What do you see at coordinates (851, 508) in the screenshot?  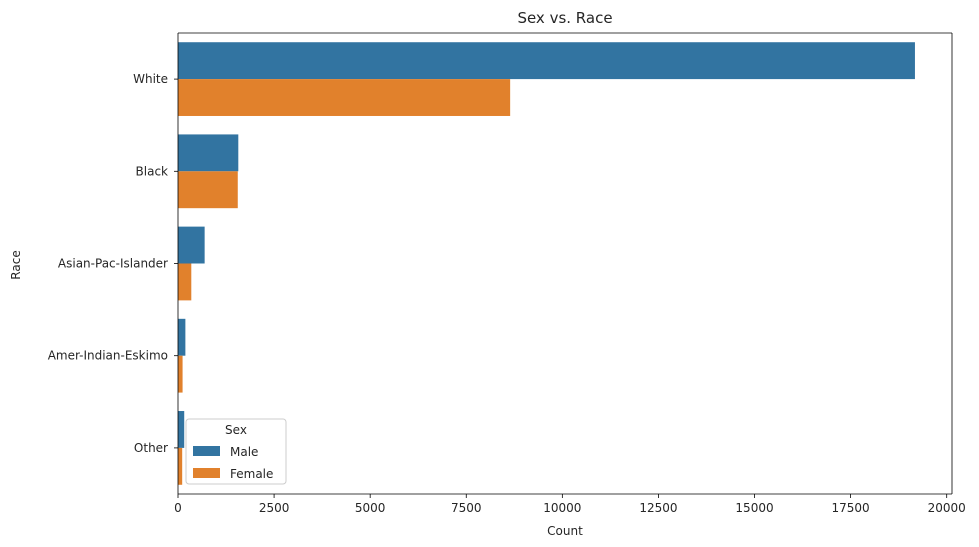 I see `x-tick-label: 17500` at bounding box center [851, 508].